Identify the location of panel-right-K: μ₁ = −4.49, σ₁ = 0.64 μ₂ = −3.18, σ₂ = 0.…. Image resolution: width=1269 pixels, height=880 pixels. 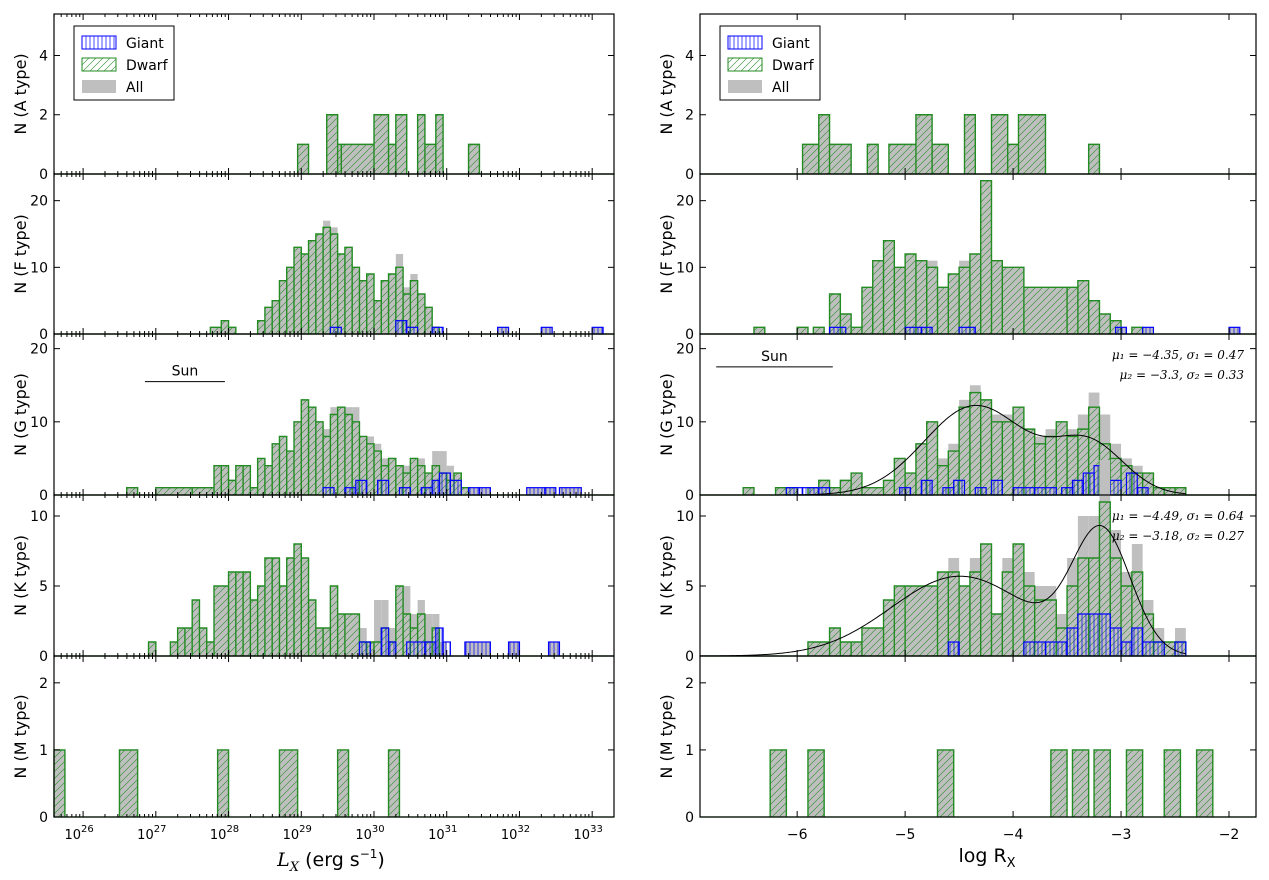
(957, 562).